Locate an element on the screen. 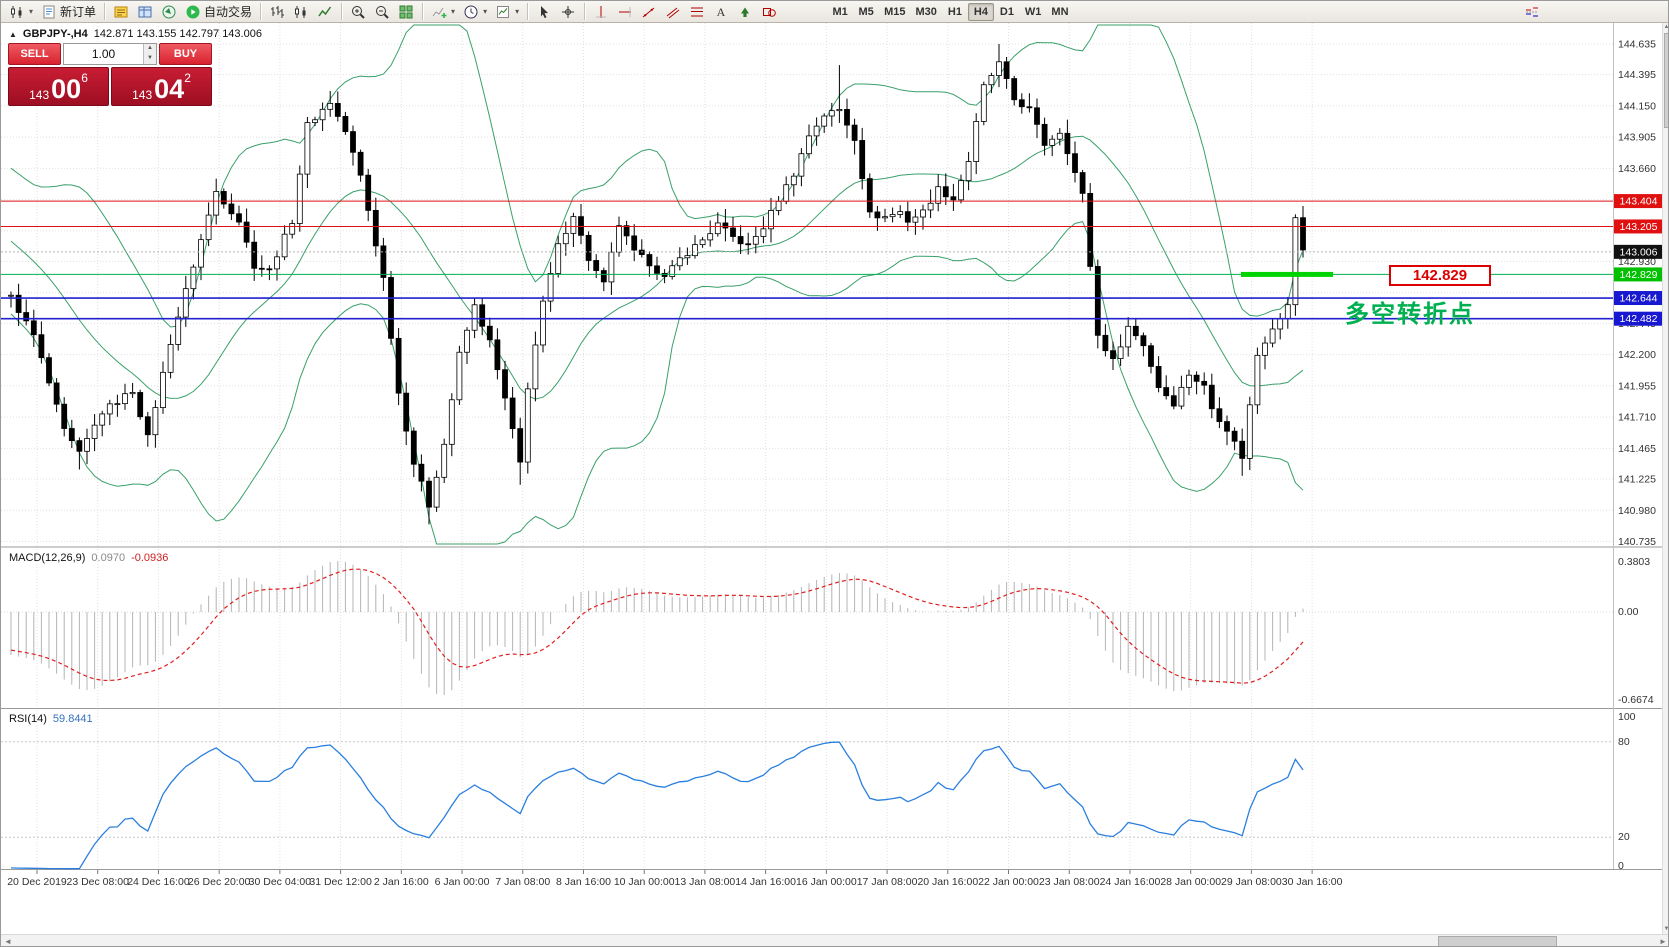 This screenshot has height=947, width=1669. vertical-line-button is located at coordinates (601, 12).